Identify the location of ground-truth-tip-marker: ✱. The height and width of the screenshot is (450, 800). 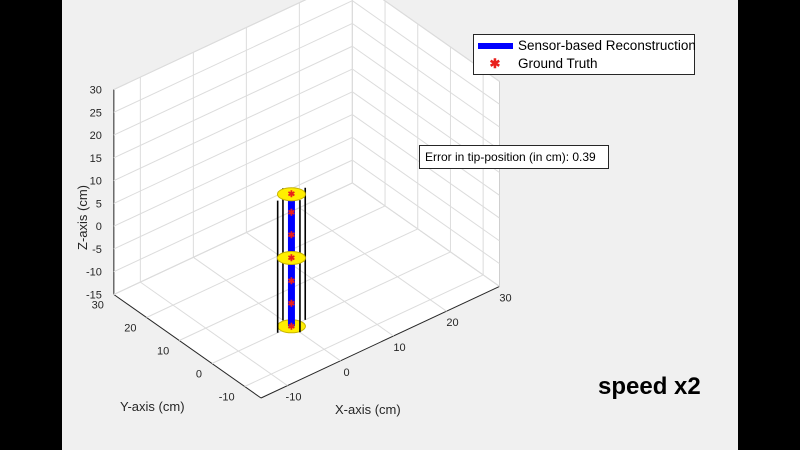
(292, 194).